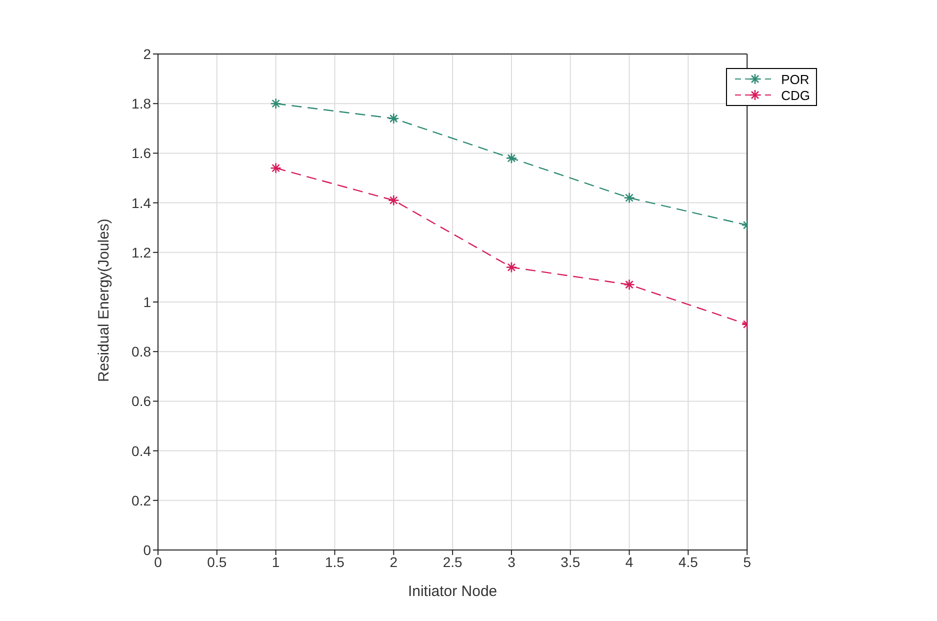 This screenshot has height=621, width=937. What do you see at coordinates (142, 401) in the screenshot?
I see `y-tick-label: 0.6` at bounding box center [142, 401].